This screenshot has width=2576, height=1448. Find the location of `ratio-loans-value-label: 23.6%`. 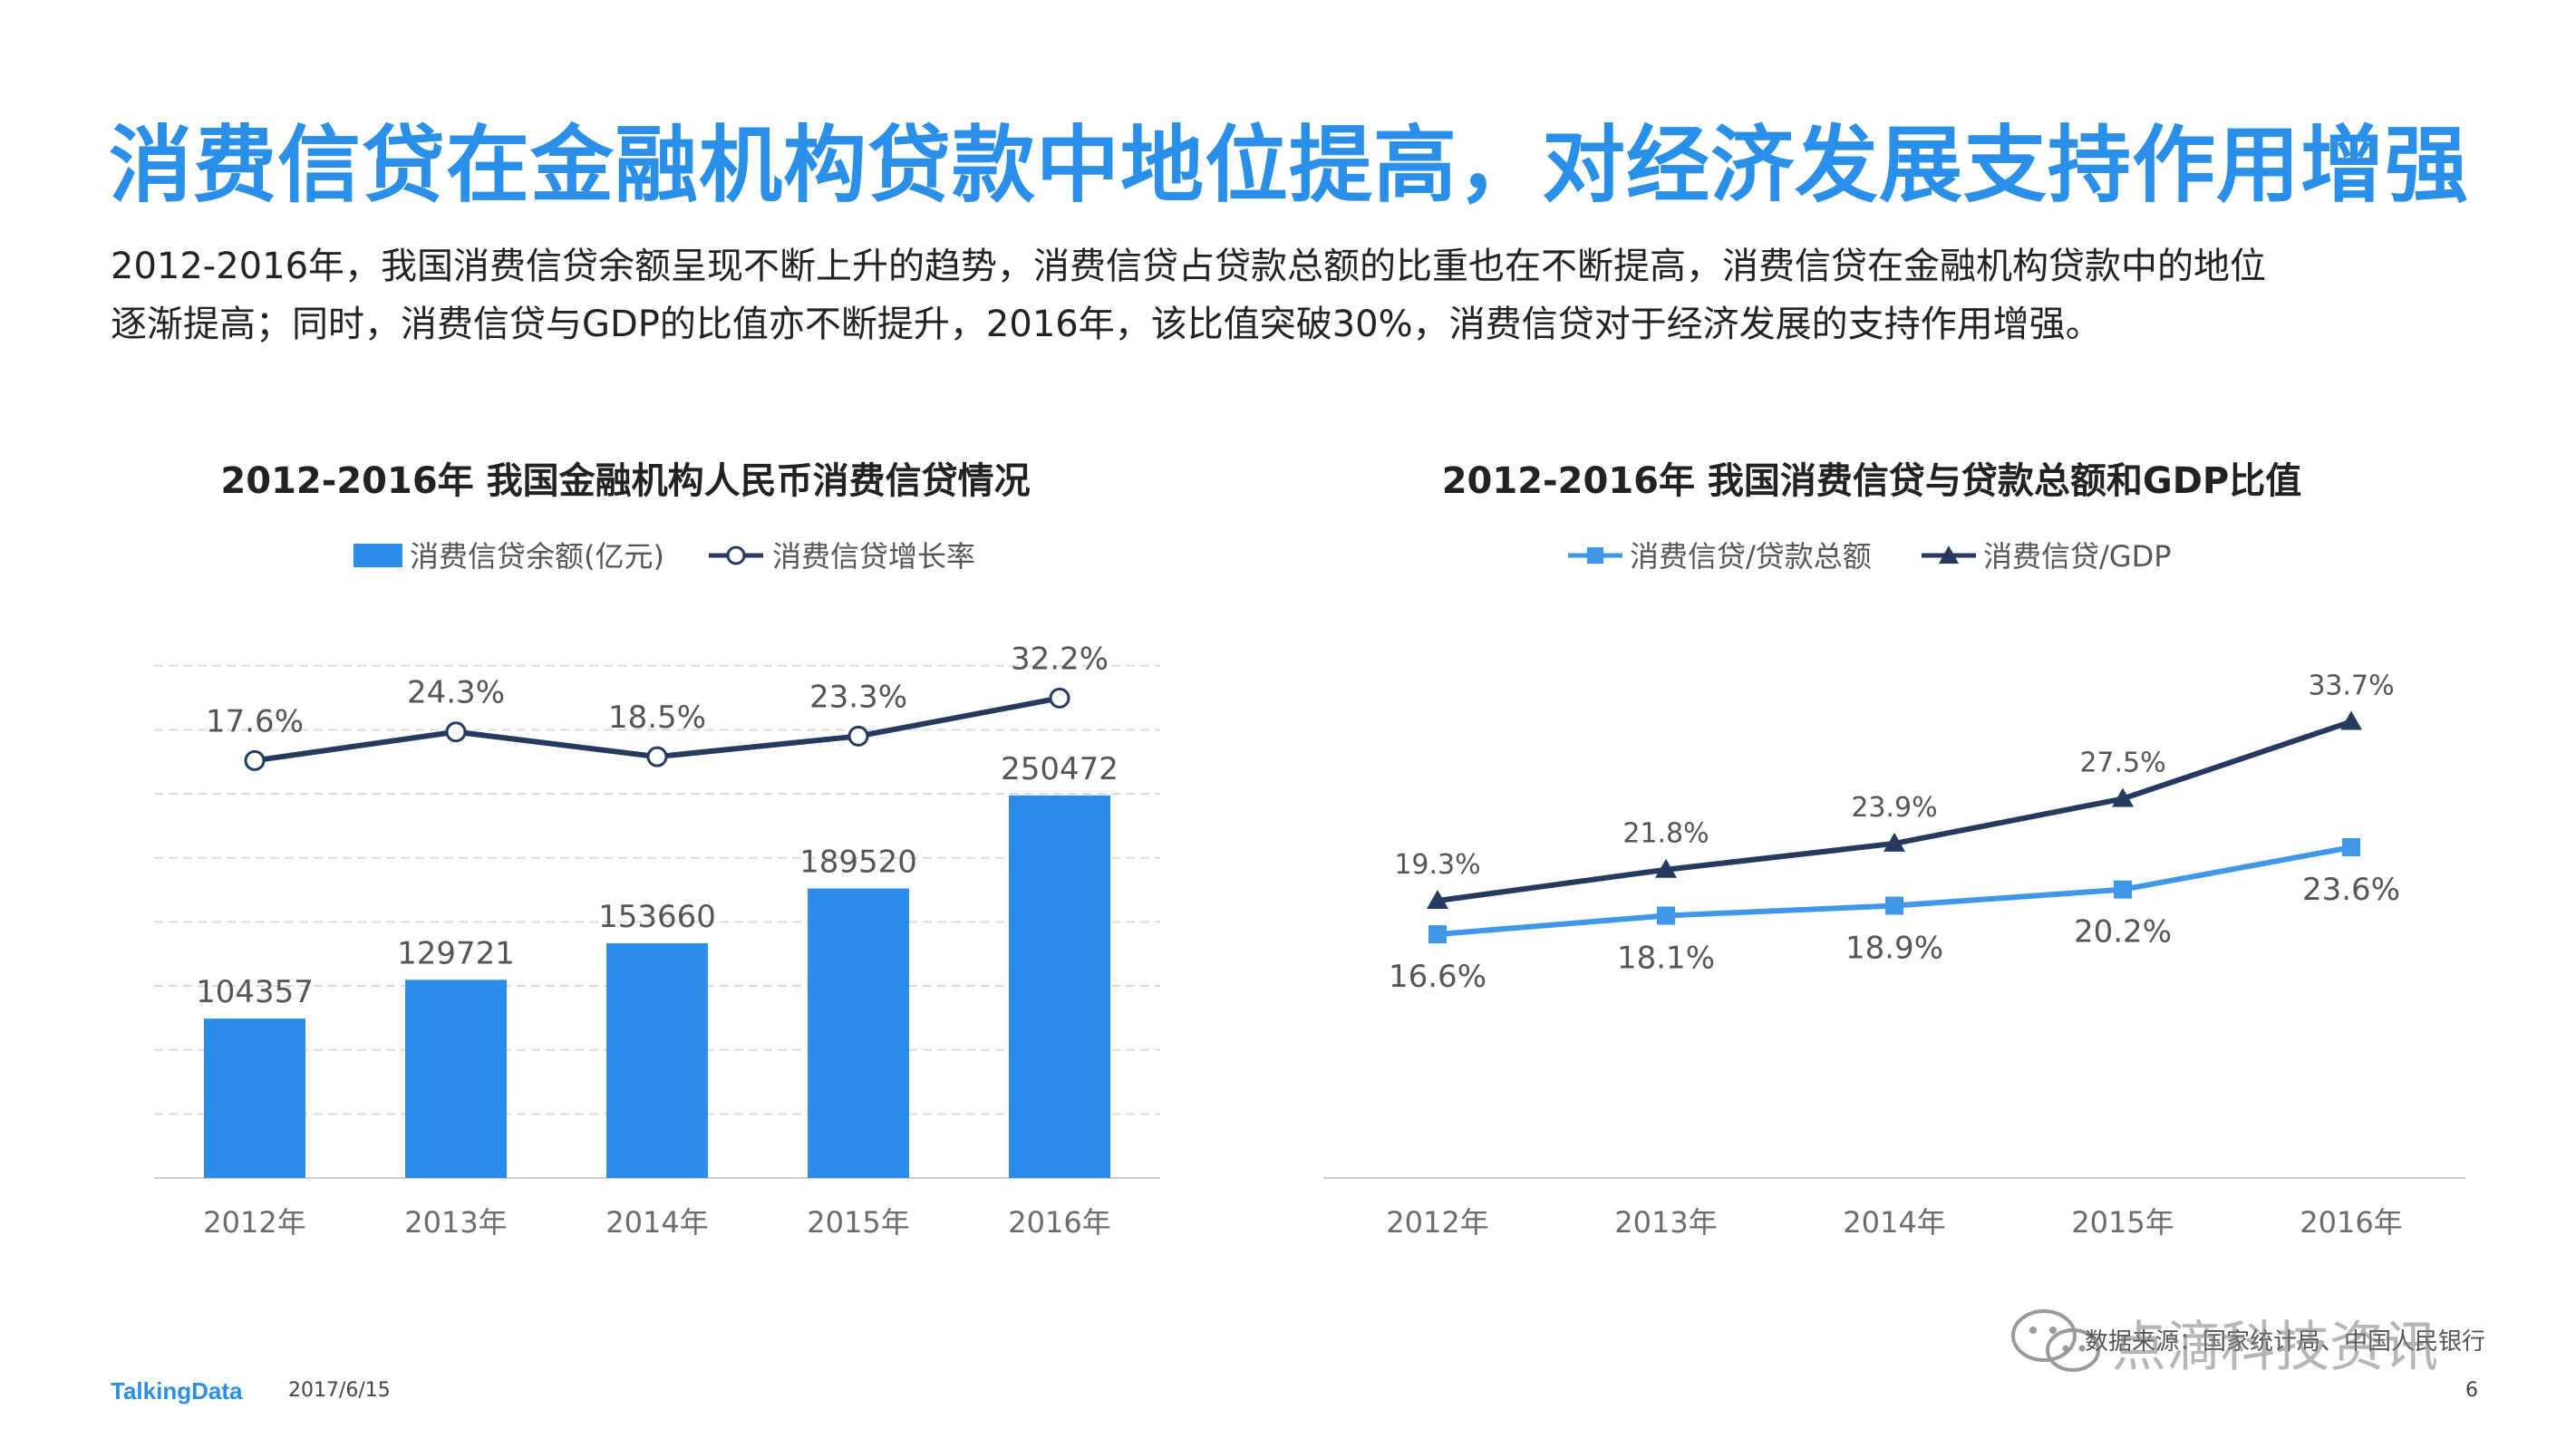

ratio-loans-value-label: 23.6% is located at coordinates (2351, 890).